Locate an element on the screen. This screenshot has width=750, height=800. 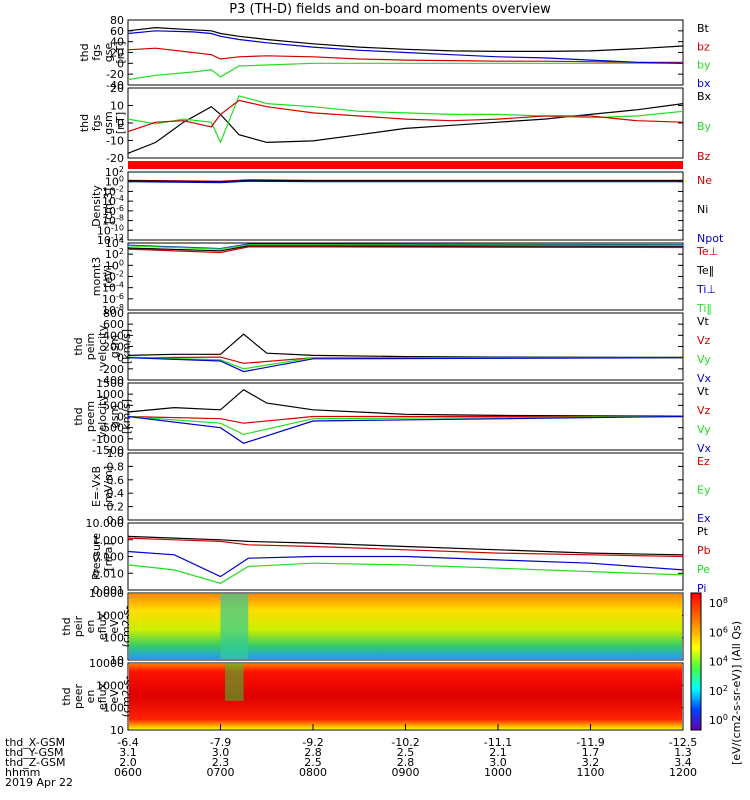
series-Vz is located at coordinates (405, 419).